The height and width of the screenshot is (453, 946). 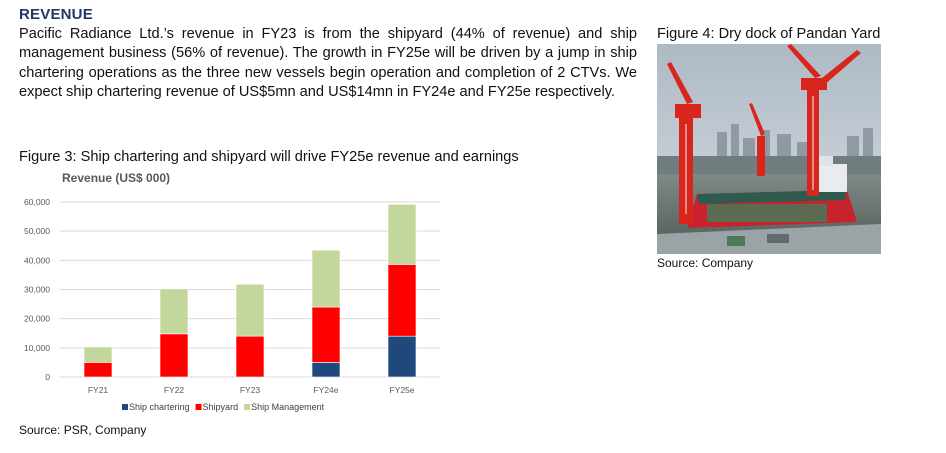 What do you see at coordinates (174, 390) in the screenshot?
I see `x-tick-label: FY22` at bounding box center [174, 390].